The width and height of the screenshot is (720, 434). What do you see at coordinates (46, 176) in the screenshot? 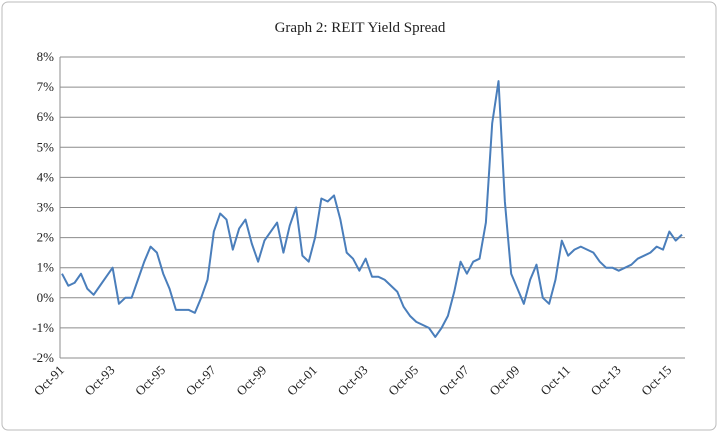
I see `y-tick-label: 4%` at bounding box center [46, 176].